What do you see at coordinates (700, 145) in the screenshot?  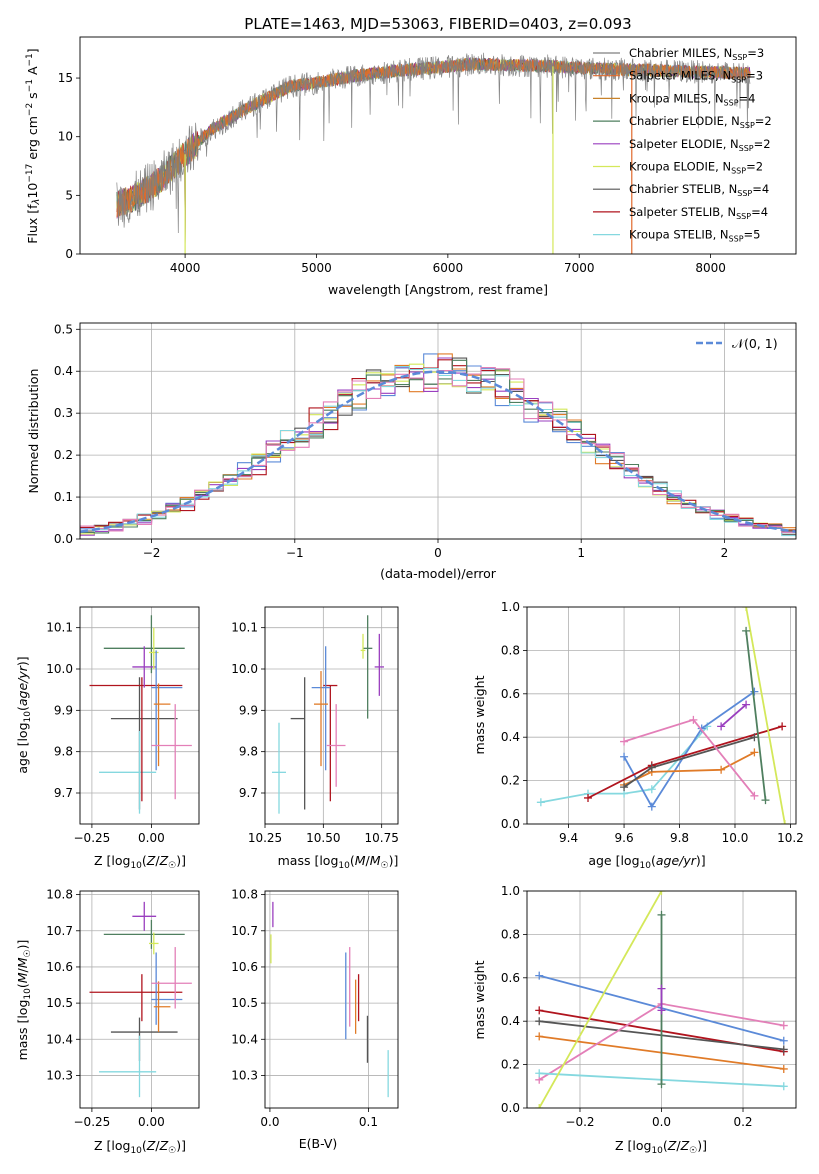 I see `legend-label: Salpeter ELODIE, NSSP=2` at bounding box center [700, 145].